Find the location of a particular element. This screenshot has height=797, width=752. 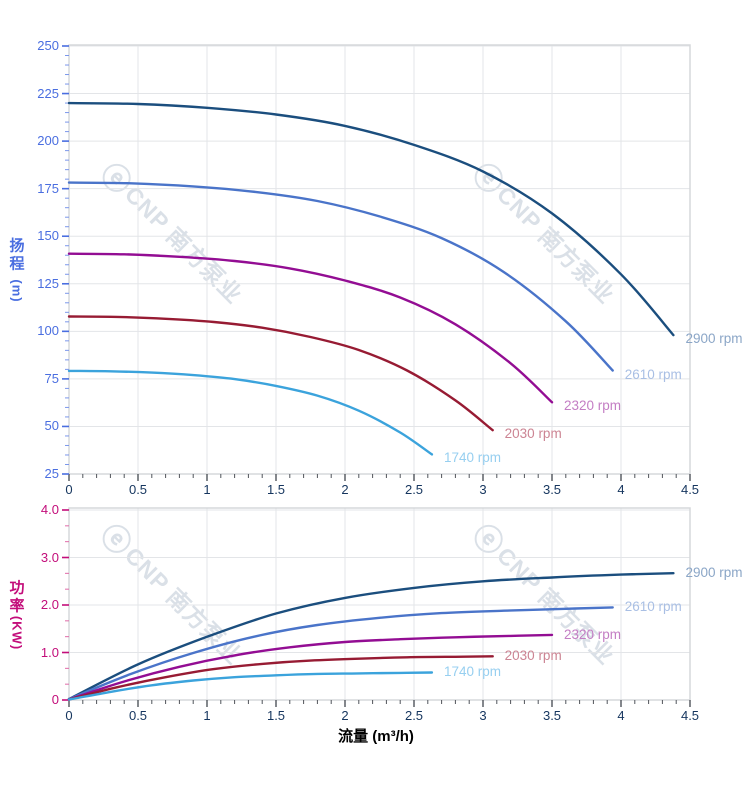

y-tick-label: 2.0 is located at coordinates (49, 604).